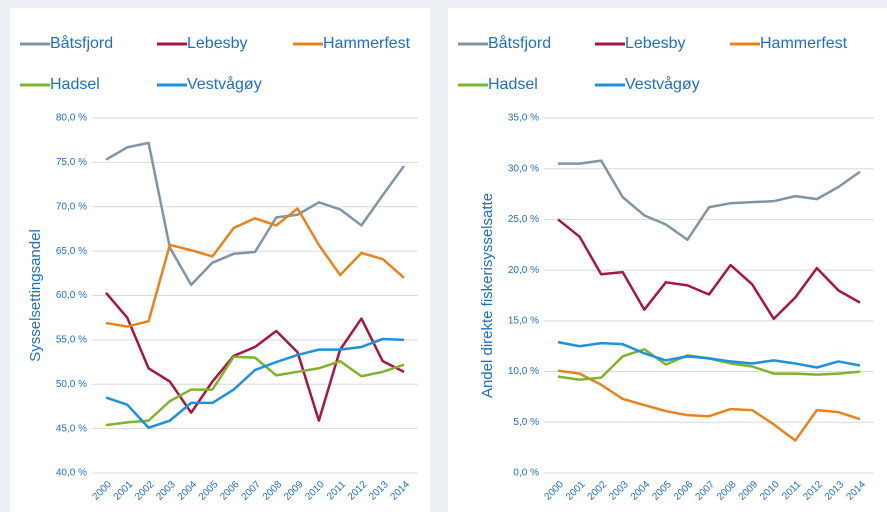 This screenshot has height=512, width=887. I want to click on y-tick-label: 55,0 %, so click(71, 340).